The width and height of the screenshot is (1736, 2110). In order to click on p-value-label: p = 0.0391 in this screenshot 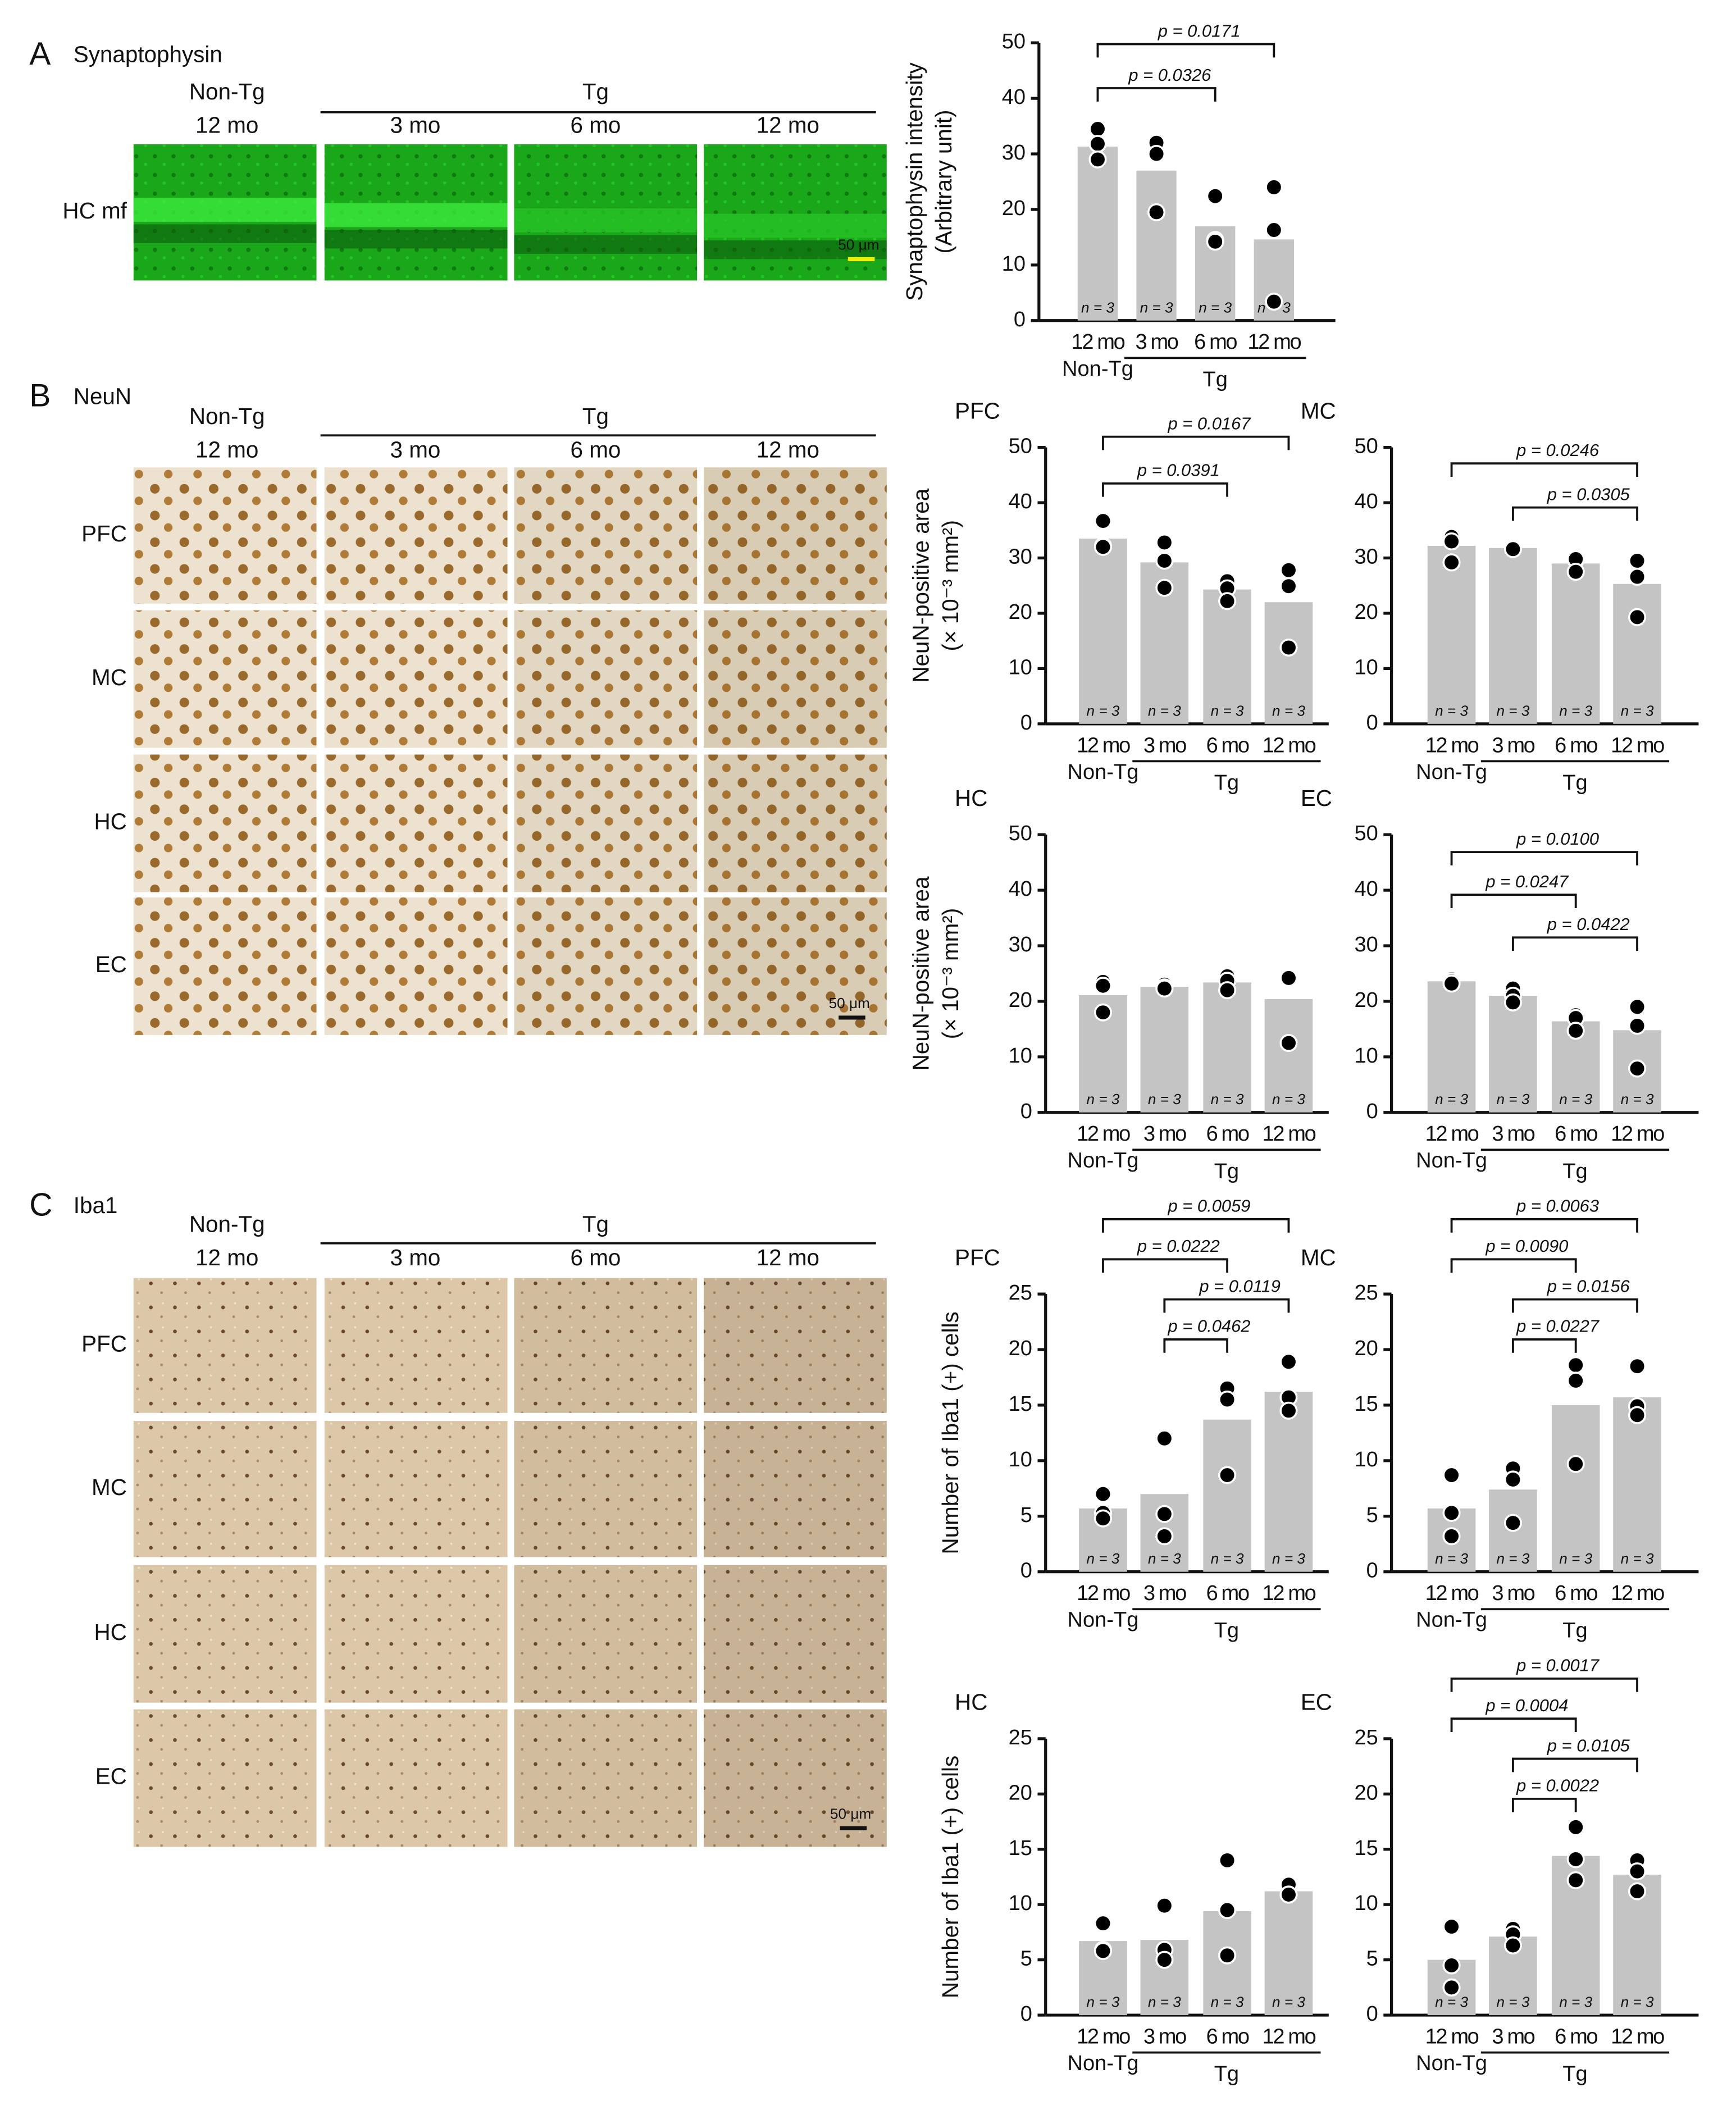, I will do `click(1178, 470)`.